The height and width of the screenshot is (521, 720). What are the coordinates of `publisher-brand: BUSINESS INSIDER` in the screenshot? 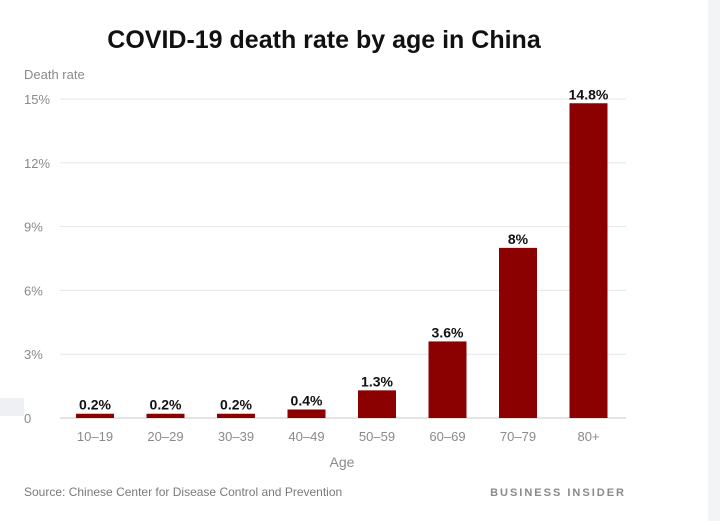 It's located at (558, 493).